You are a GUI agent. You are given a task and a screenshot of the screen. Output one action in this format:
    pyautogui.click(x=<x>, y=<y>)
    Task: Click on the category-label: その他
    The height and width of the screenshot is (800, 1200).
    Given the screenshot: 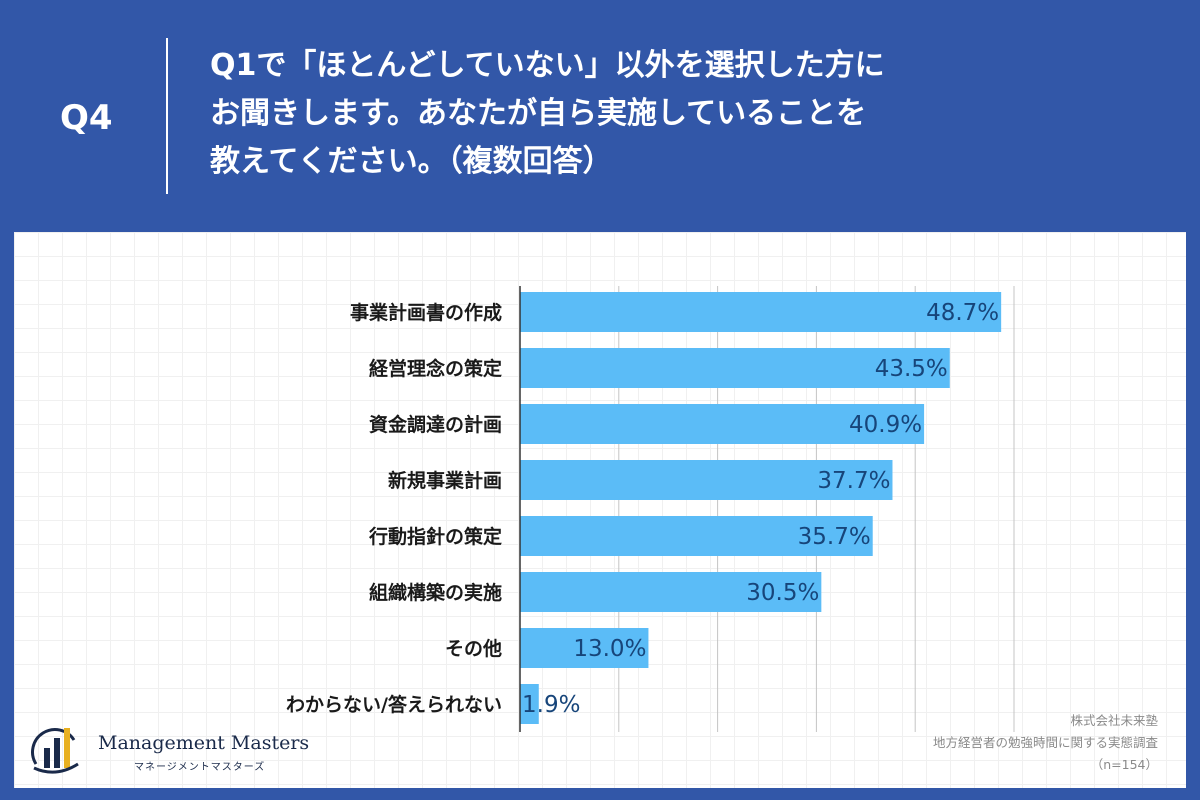 What is the action you would take?
    pyautogui.click(x=473, y=648)
    